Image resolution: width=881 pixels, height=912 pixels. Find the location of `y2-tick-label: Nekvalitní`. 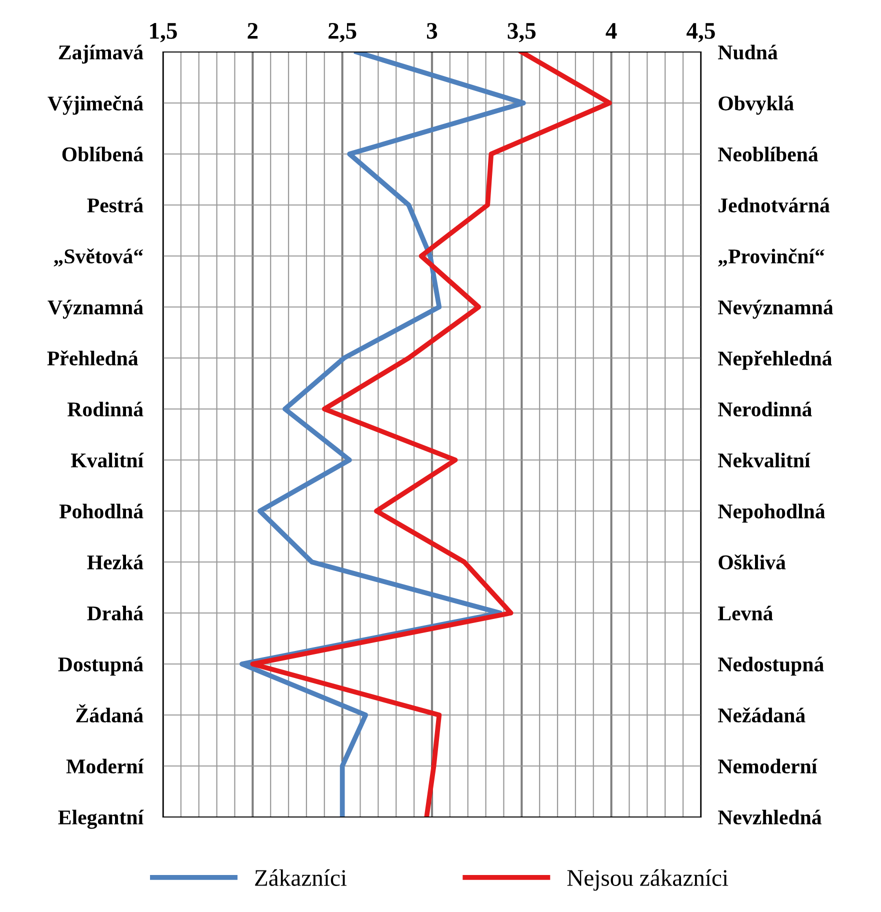

y2-tick-label: Nekvalitní is located at coordinates (764, 460).